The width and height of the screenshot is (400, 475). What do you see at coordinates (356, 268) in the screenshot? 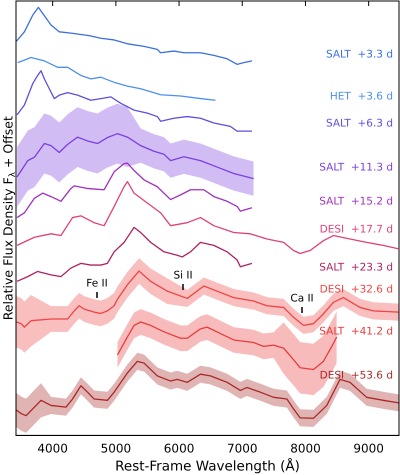
I see `text: SALT +23.3 d` at bounding box center [356, 268].